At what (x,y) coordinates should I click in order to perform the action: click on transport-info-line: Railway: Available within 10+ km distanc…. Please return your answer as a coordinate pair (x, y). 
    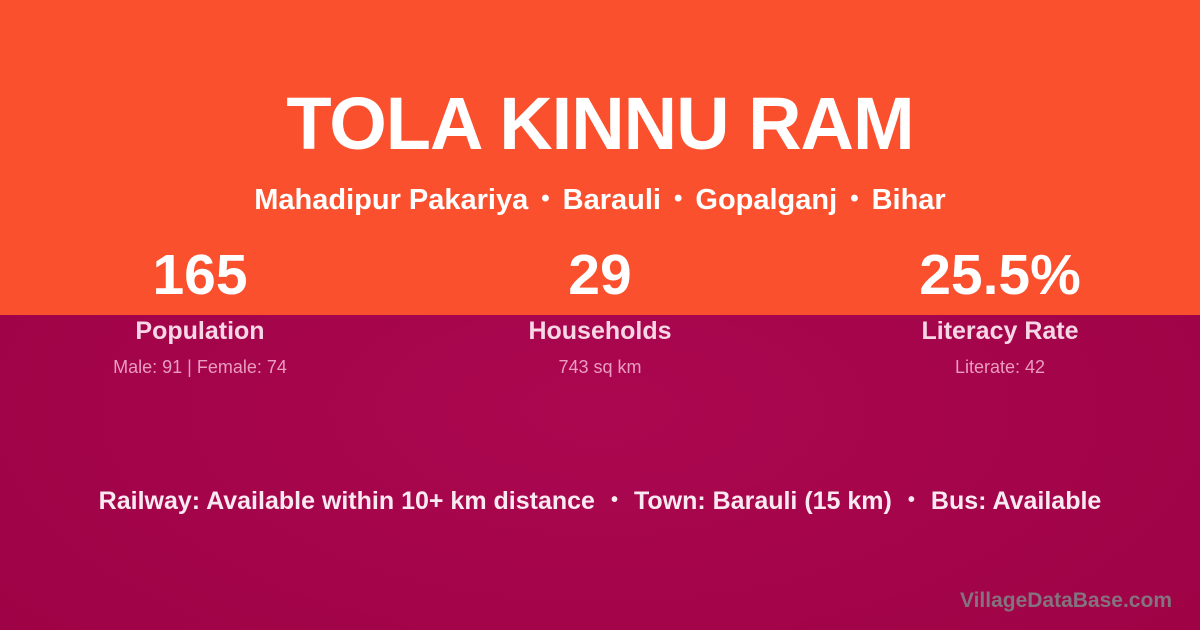
    Looking at the image, I should click on (600, 501).